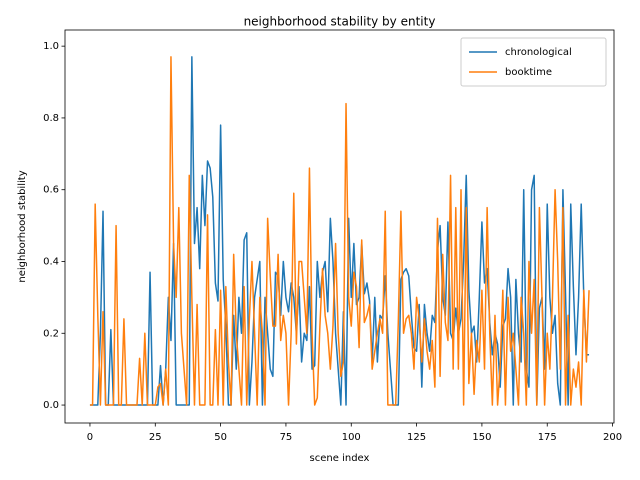 Image resolution: width=640 pixels, height=480 pixels. I want to click on y-tick-label: 0.4, so click(51, 261).